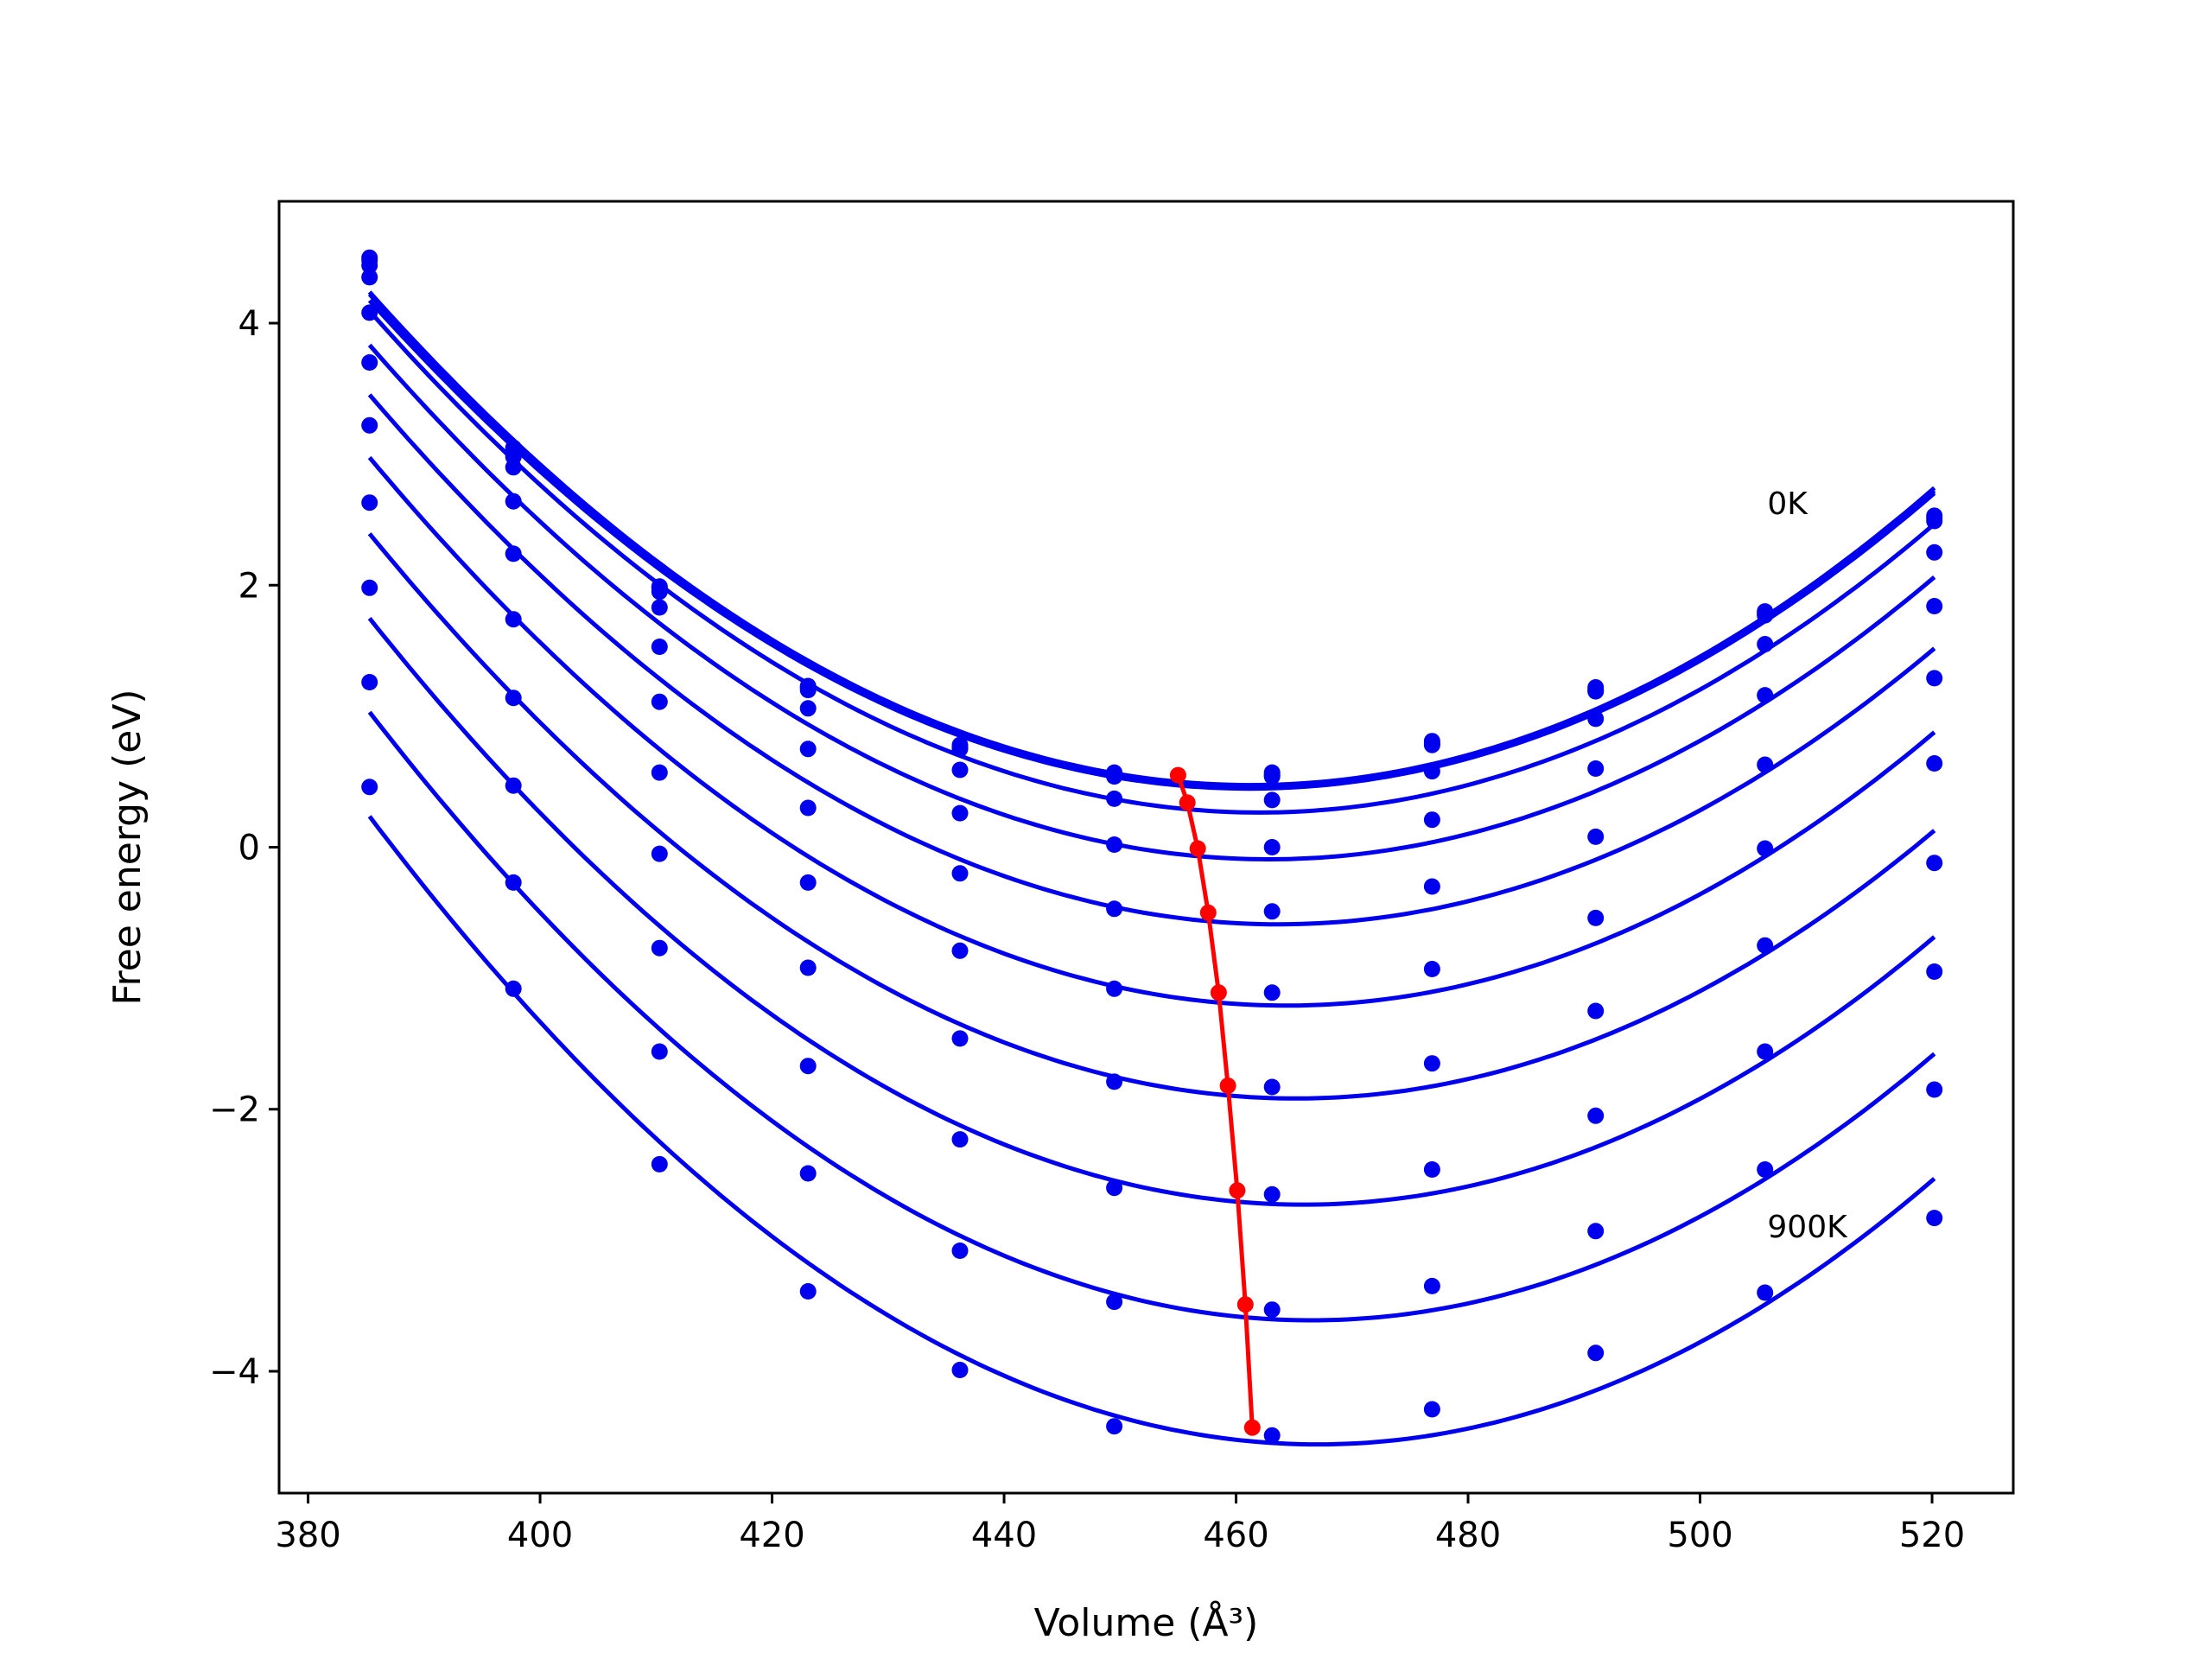  Describe the element at coordinates (1120, 1524) in the screenshot. I see `x-axis-ticks: 380 400 420 440 460 480 500 520` at that location.